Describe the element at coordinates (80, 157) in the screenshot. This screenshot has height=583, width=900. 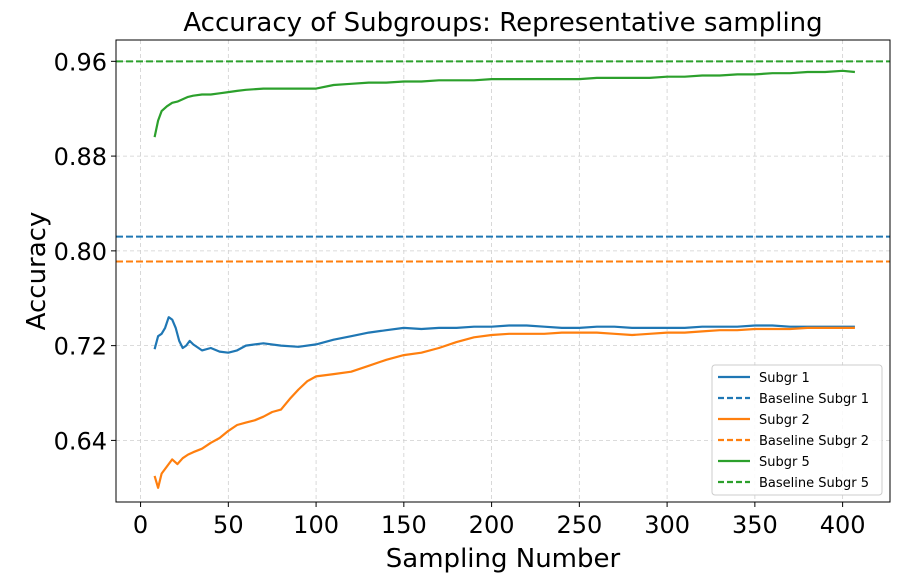
I see `y-tick-label: 0.88` at that location.